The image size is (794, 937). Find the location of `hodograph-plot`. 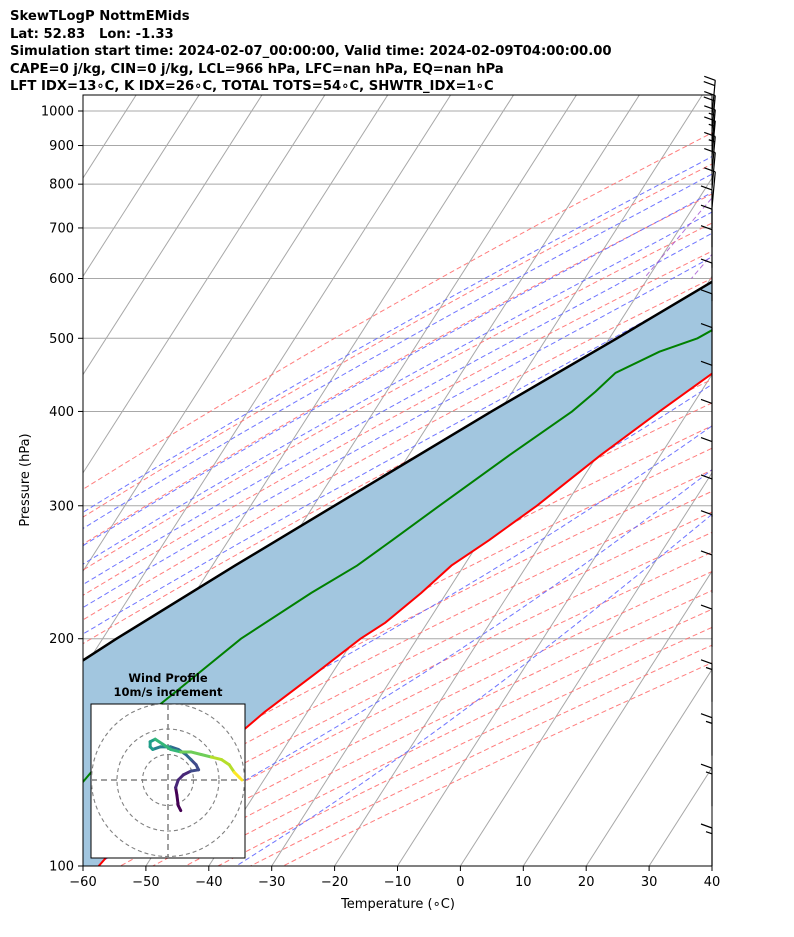

hodograph-plot is located at coordinates (168, 781).